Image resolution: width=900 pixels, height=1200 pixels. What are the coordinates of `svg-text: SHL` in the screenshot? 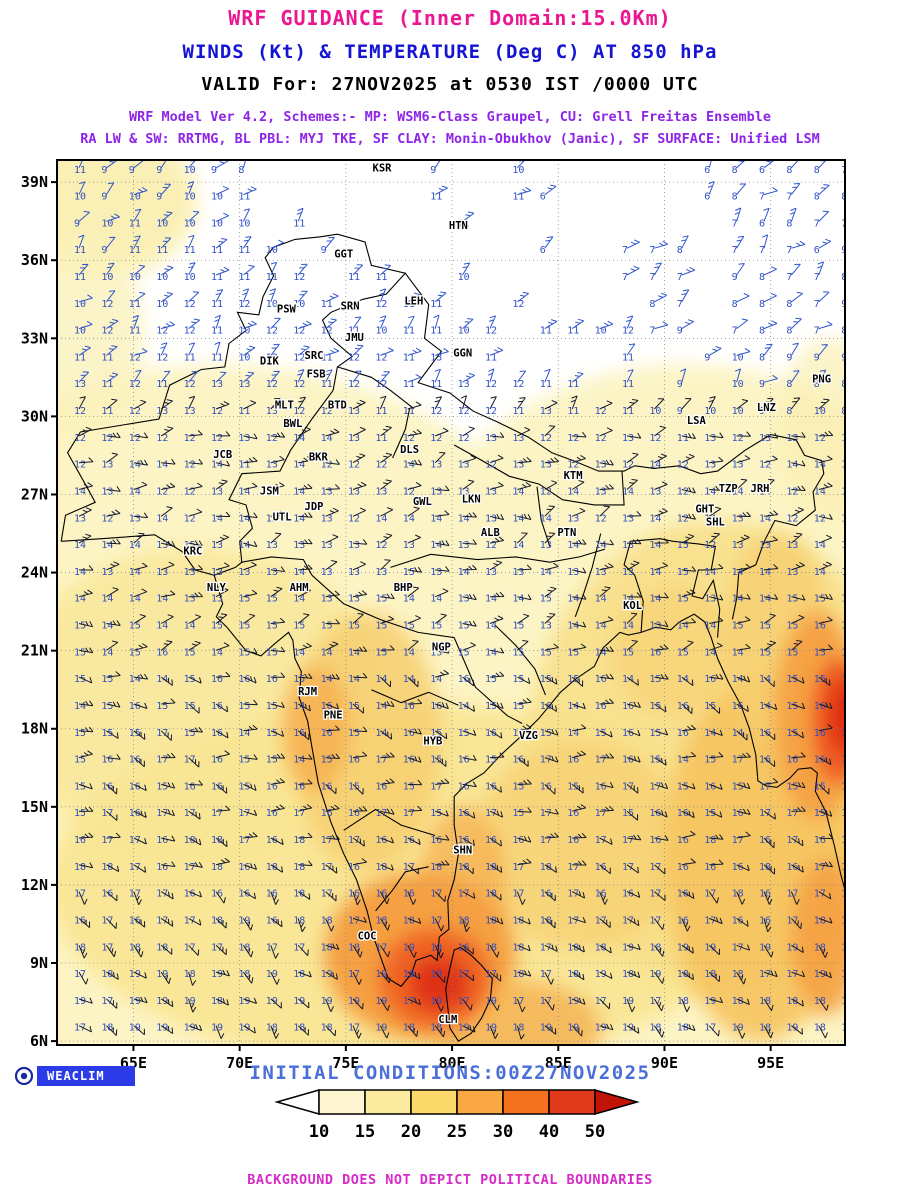 It's located at (715, 523).